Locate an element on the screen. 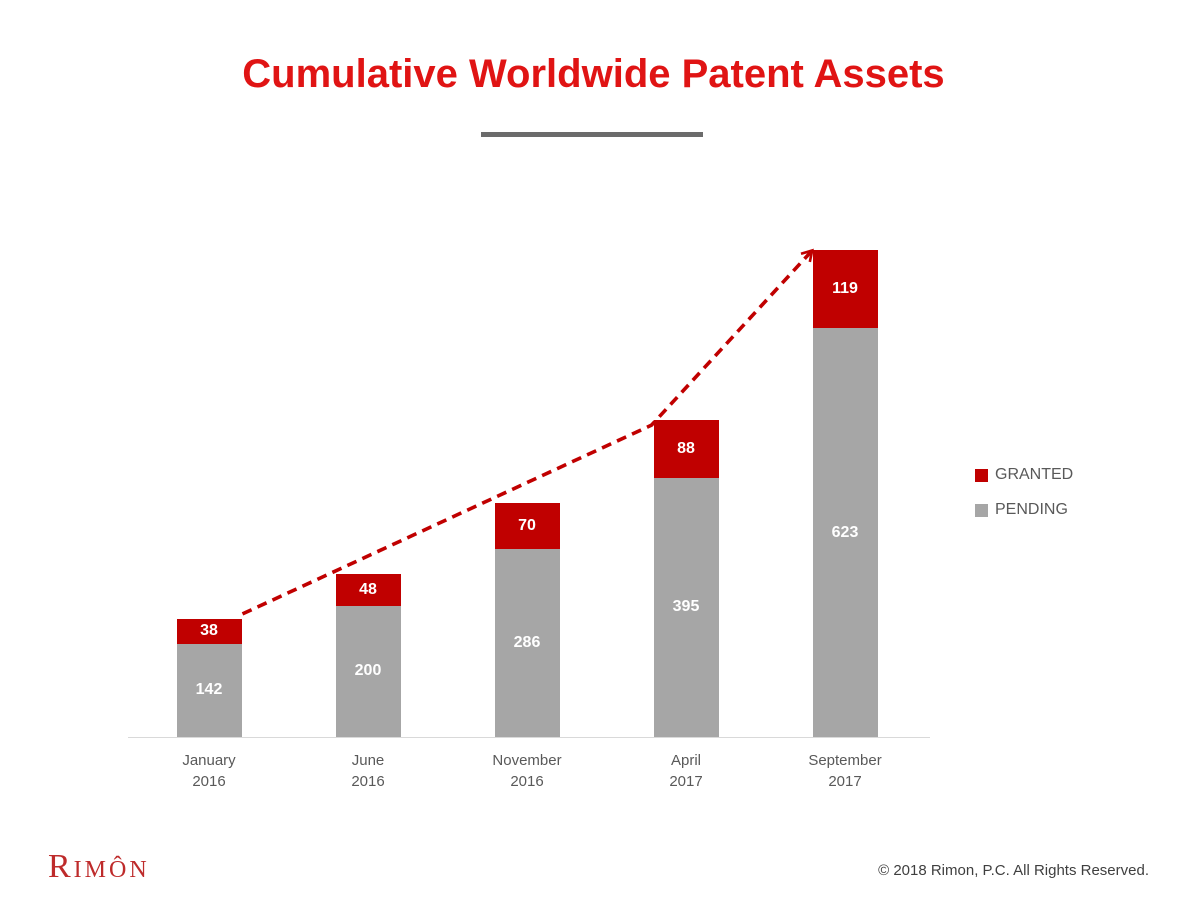  granted-value-label: 119 is located at coordinates (845, 289).